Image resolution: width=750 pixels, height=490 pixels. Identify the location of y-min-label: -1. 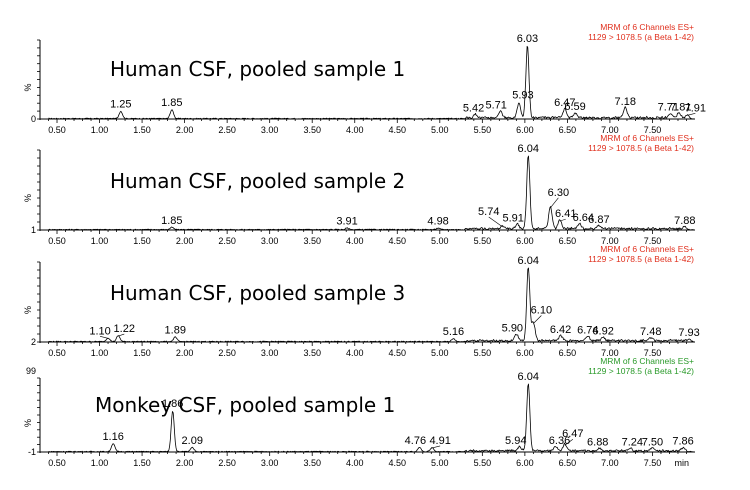
(32, 452).